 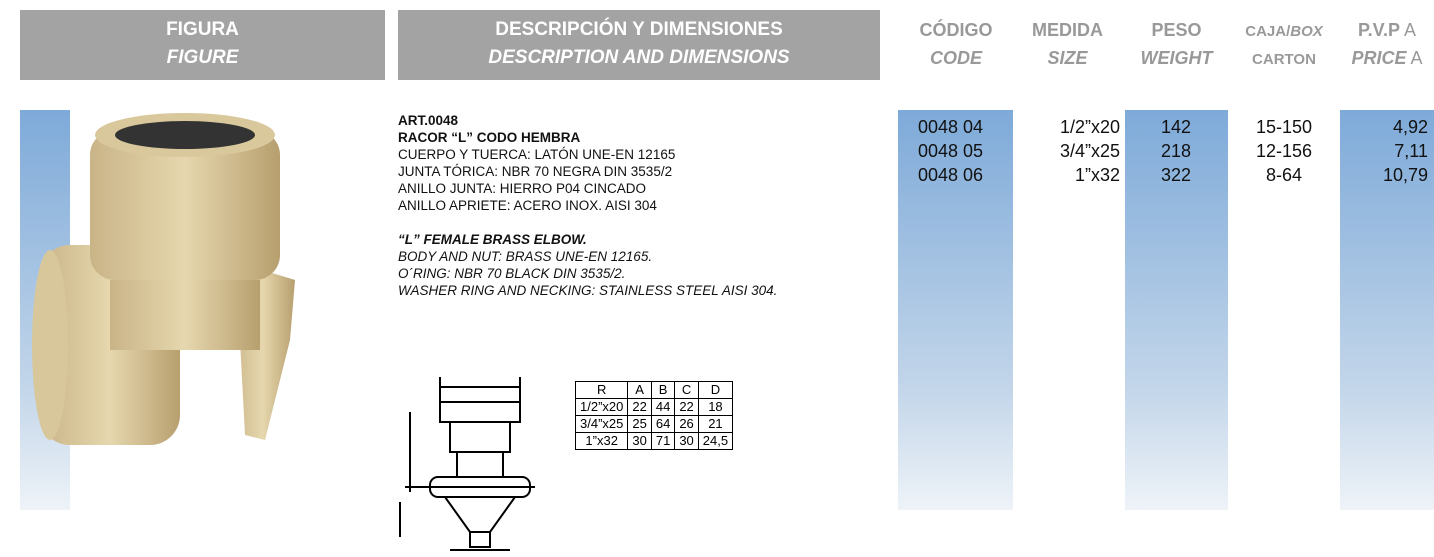 What do you see at coordinates (527, 205) in the screenshot?
I see `line: ANILLO APRIETE: ACERO INOX. AISI 304` at bounding box center [527, 205].